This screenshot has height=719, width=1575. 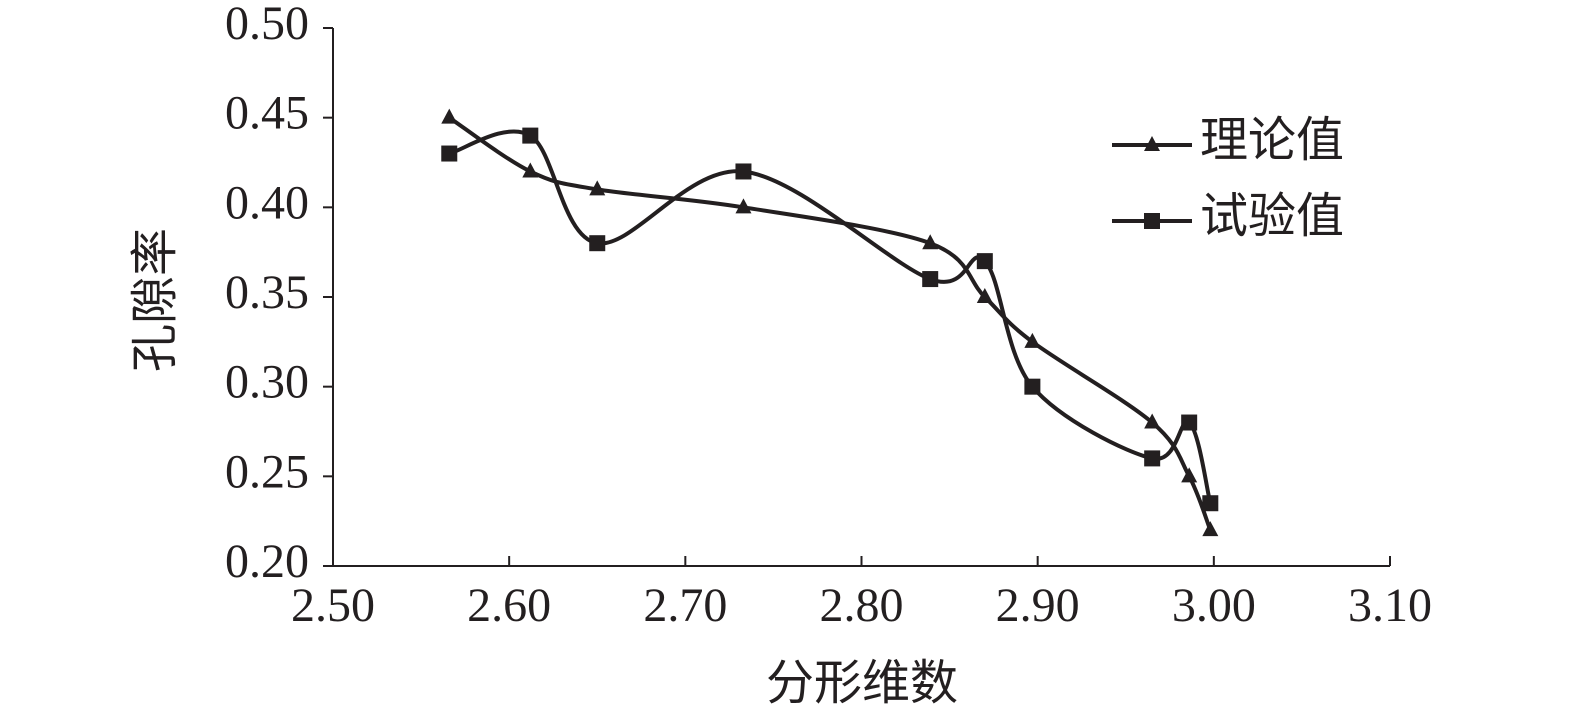 I want to click on y-tick-label: 0.20, so click(x=267, y=561).